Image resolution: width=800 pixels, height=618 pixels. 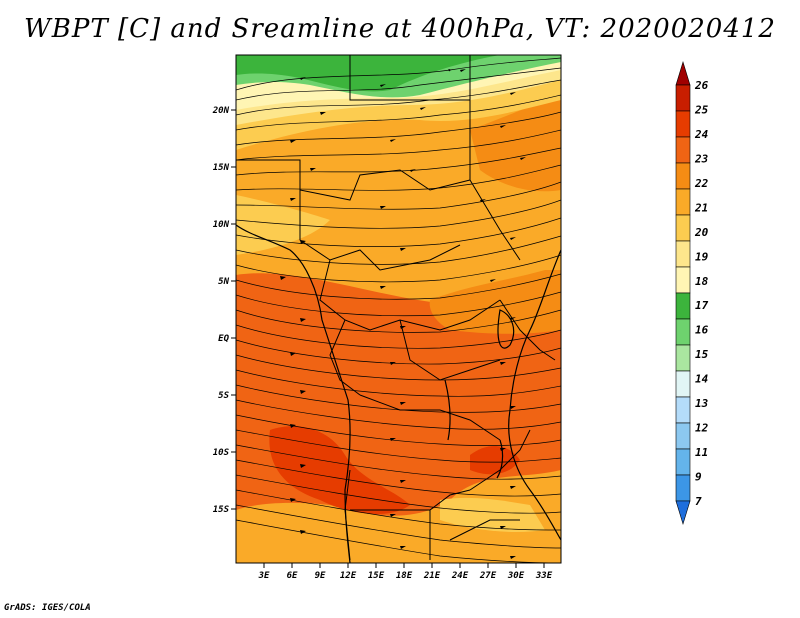 What do you see at coordinates (47, 608) in the screenshot?
I see `grads-credit: GrADS: IGES/COLA` at bounding box center [47, 608].